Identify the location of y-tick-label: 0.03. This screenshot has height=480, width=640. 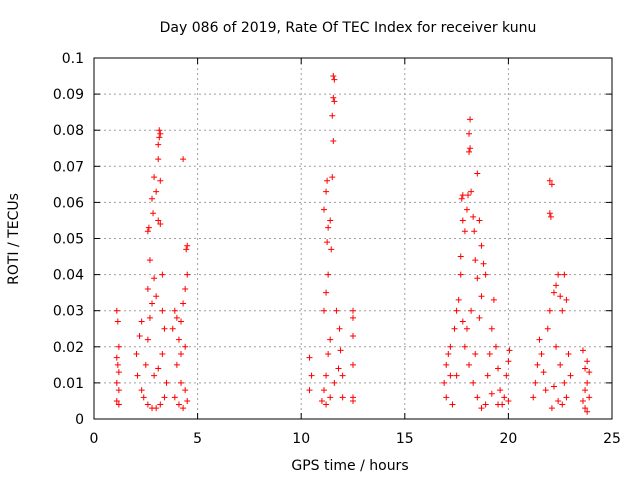
(68, 312).